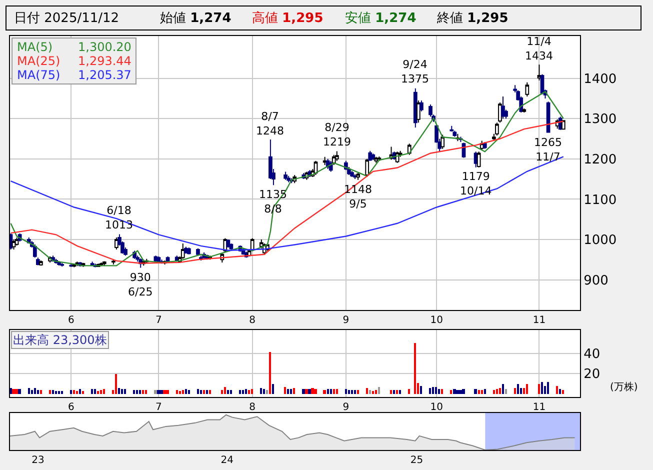 The width and height of the screenshot is (653, 470). I want to click on annotation: 8/7 1248, so click(270, 124).